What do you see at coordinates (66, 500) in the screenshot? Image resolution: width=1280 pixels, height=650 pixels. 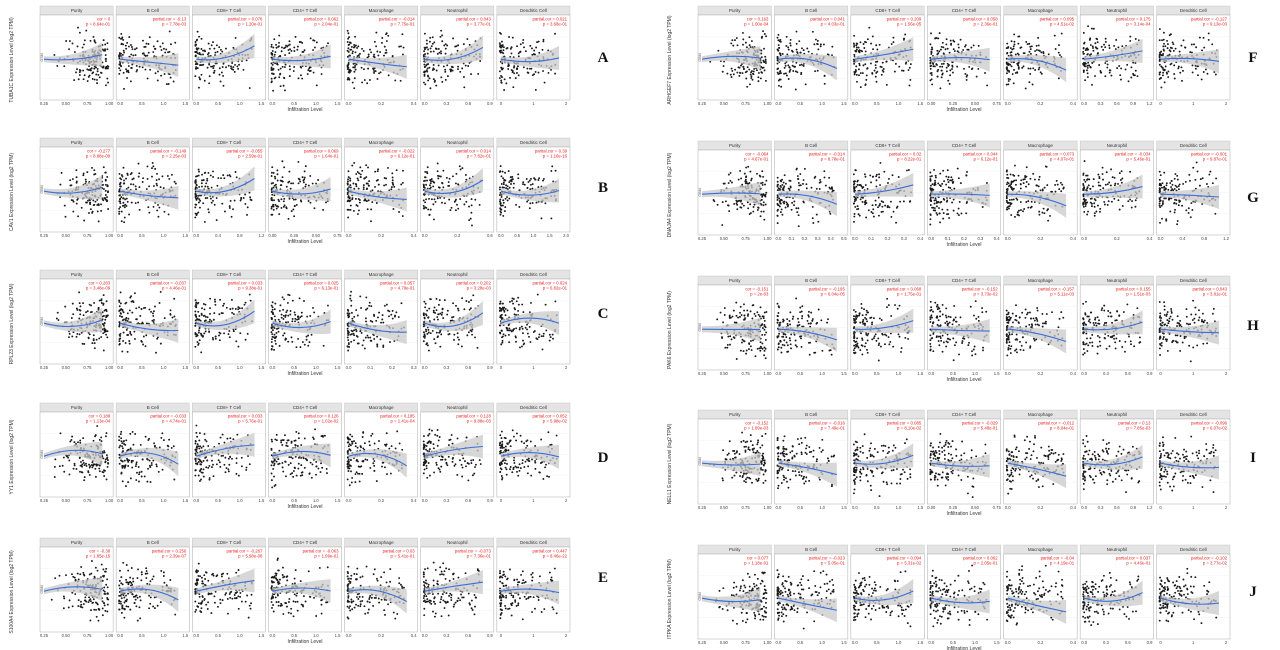 I see `x-tick-label: 0.50` at bounding box center [66, 500].